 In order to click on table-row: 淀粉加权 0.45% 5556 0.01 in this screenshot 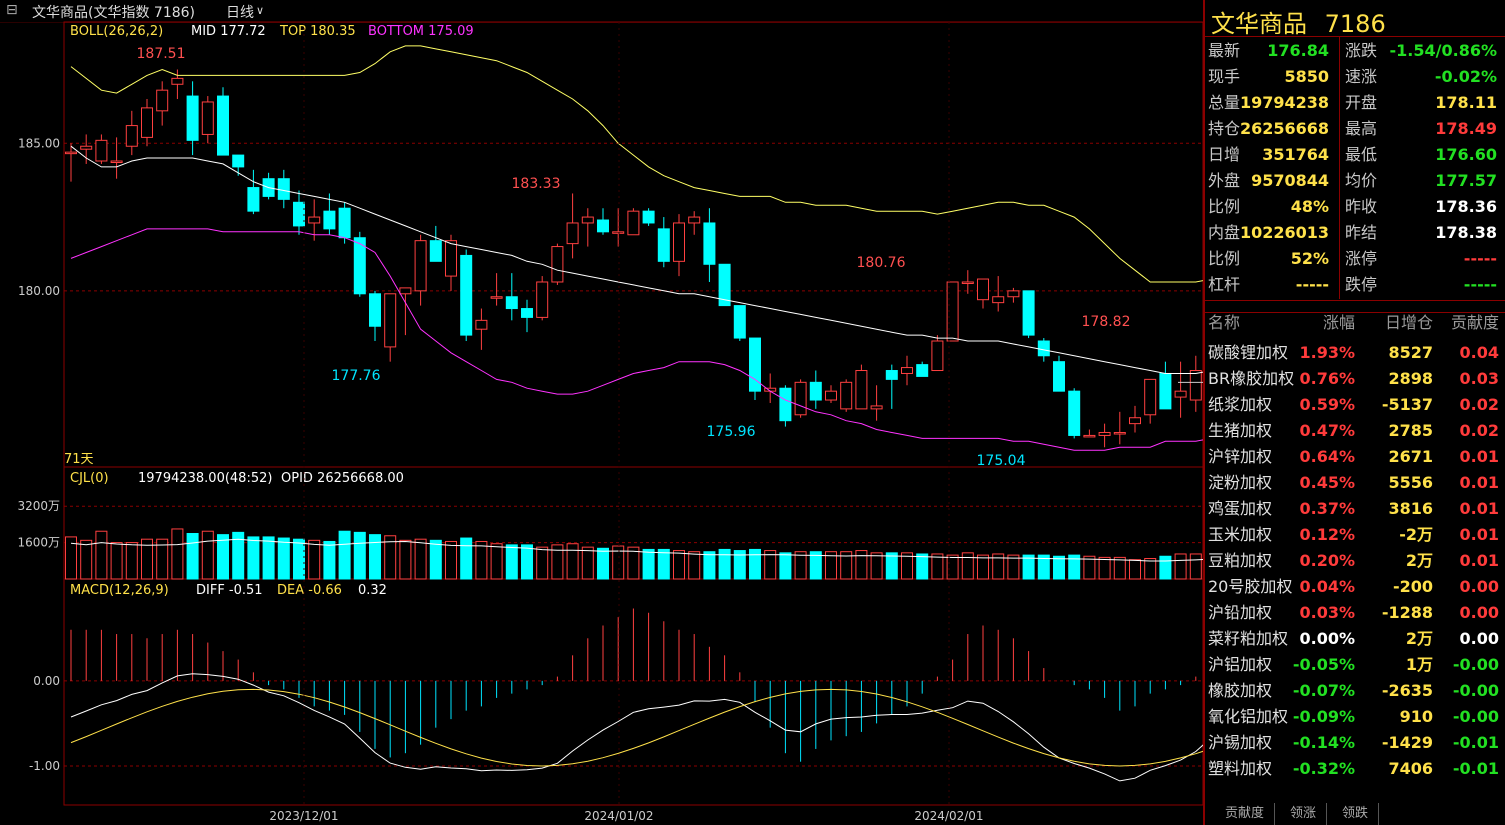, I will do `click(1355, 483)`.